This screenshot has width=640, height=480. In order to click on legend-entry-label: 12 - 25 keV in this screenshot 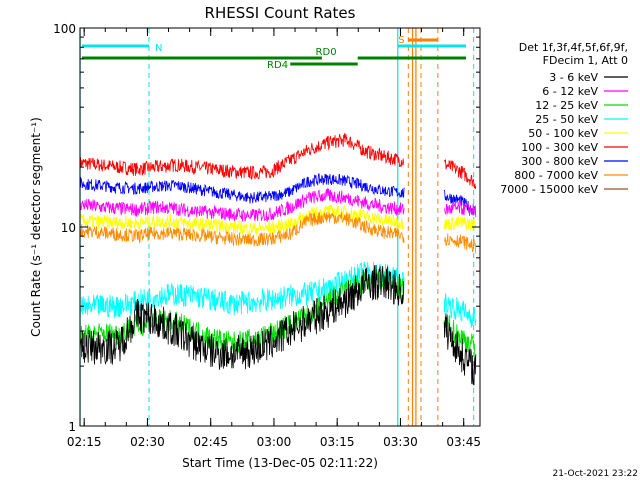, I will do `click(566, 105)`.